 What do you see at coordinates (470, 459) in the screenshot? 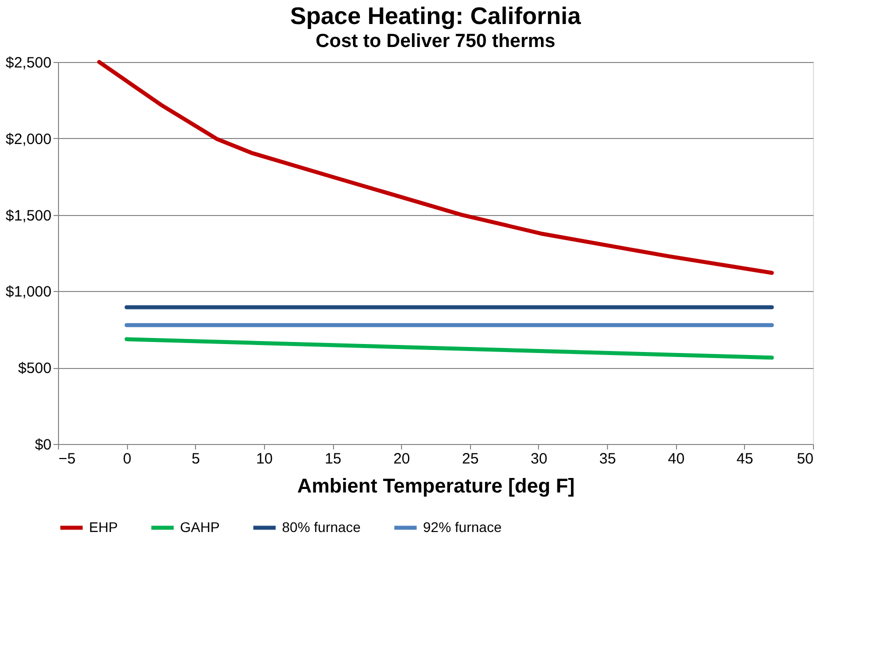
I see `x-tick-label: 25` at bounding box center [470, 459].